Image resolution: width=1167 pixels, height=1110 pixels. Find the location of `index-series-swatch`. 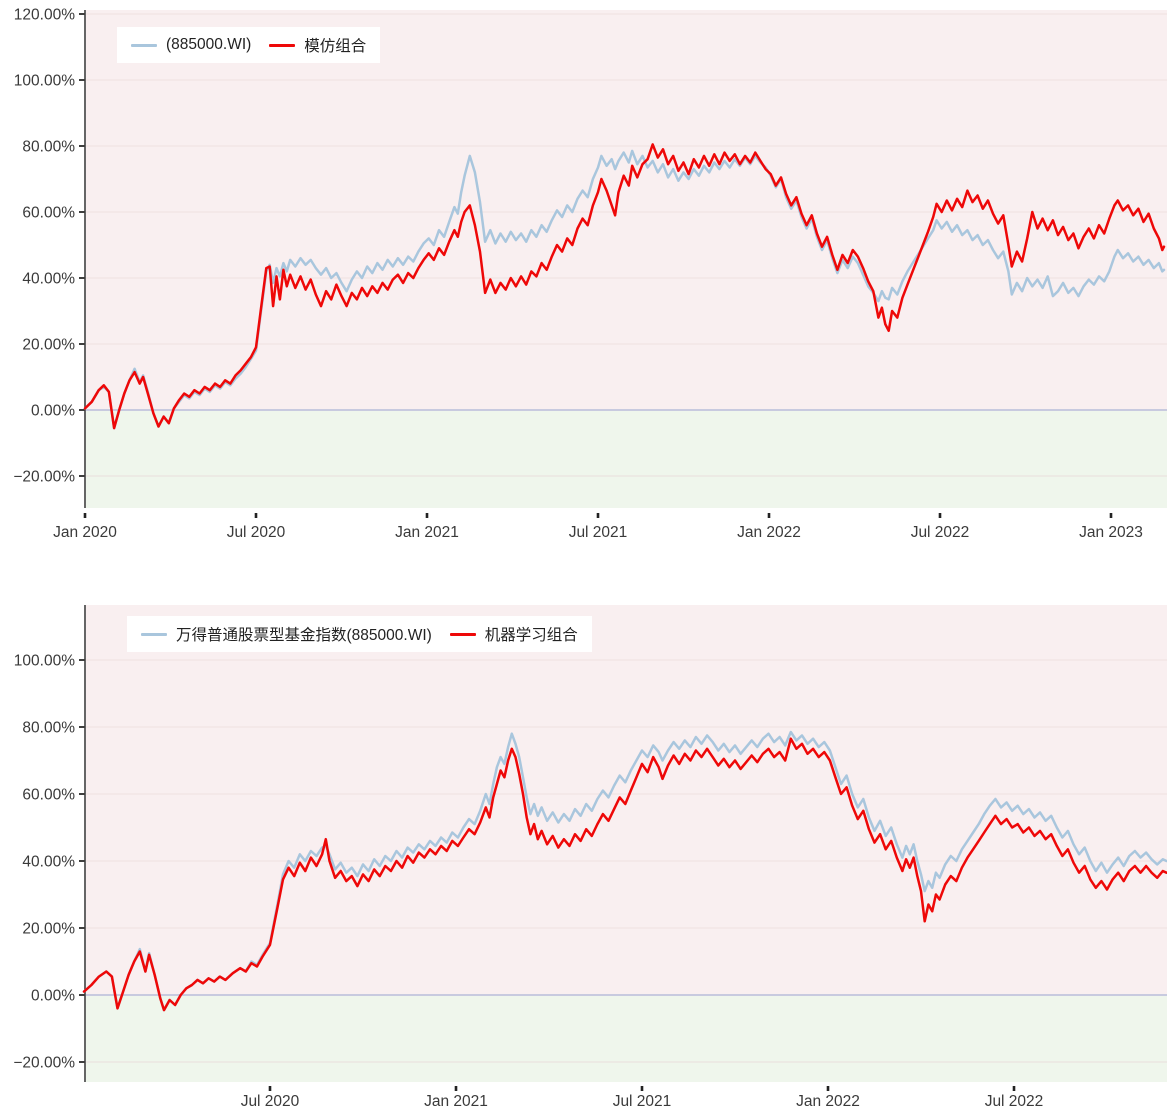

index-series-swatch is located at coordinates (144, 45).